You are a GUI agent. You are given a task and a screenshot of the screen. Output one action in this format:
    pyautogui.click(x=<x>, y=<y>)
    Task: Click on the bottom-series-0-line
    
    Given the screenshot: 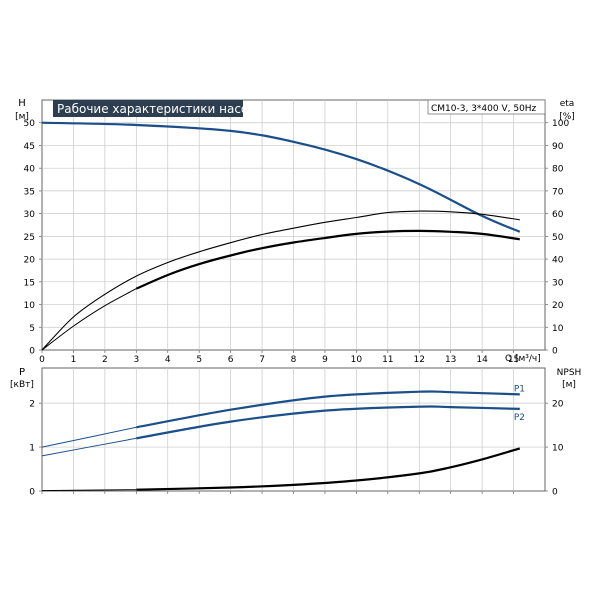 What is the action you would take?
    pyautogui.click(x=328, y=409)
    